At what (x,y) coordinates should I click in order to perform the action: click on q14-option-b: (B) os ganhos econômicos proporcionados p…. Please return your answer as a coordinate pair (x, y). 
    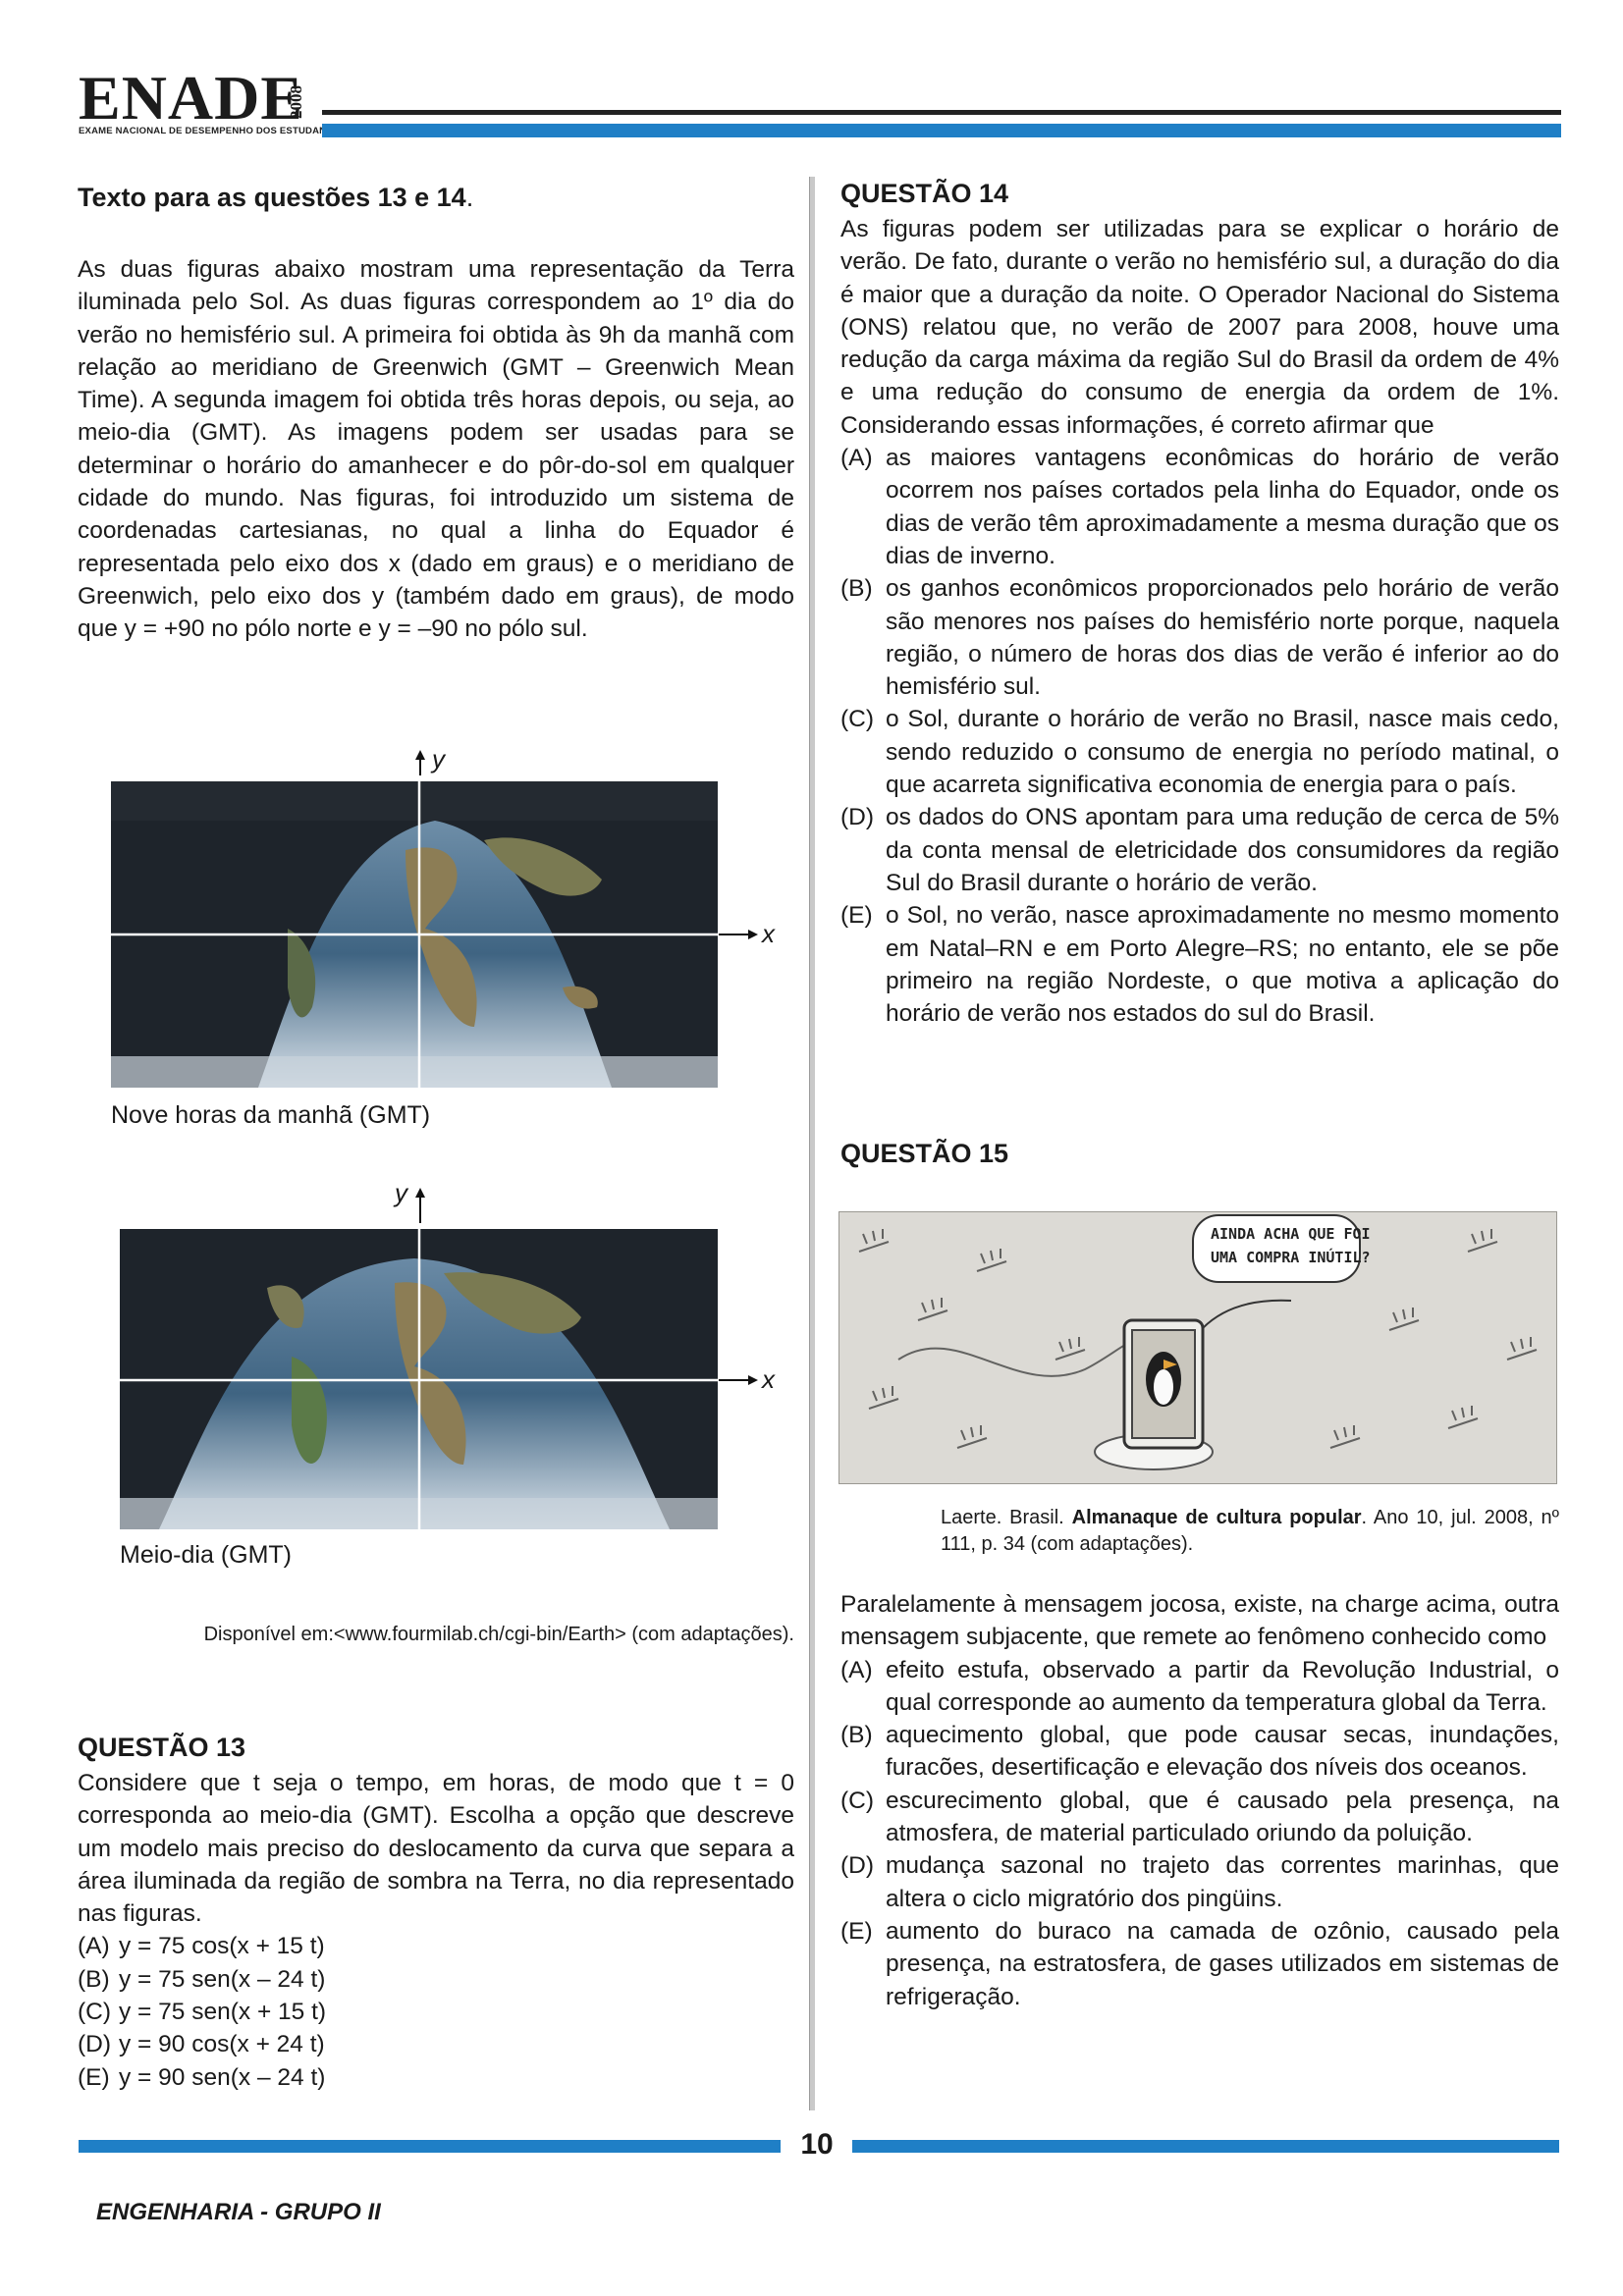
    Looking at the image, I should click on (1199, 637).